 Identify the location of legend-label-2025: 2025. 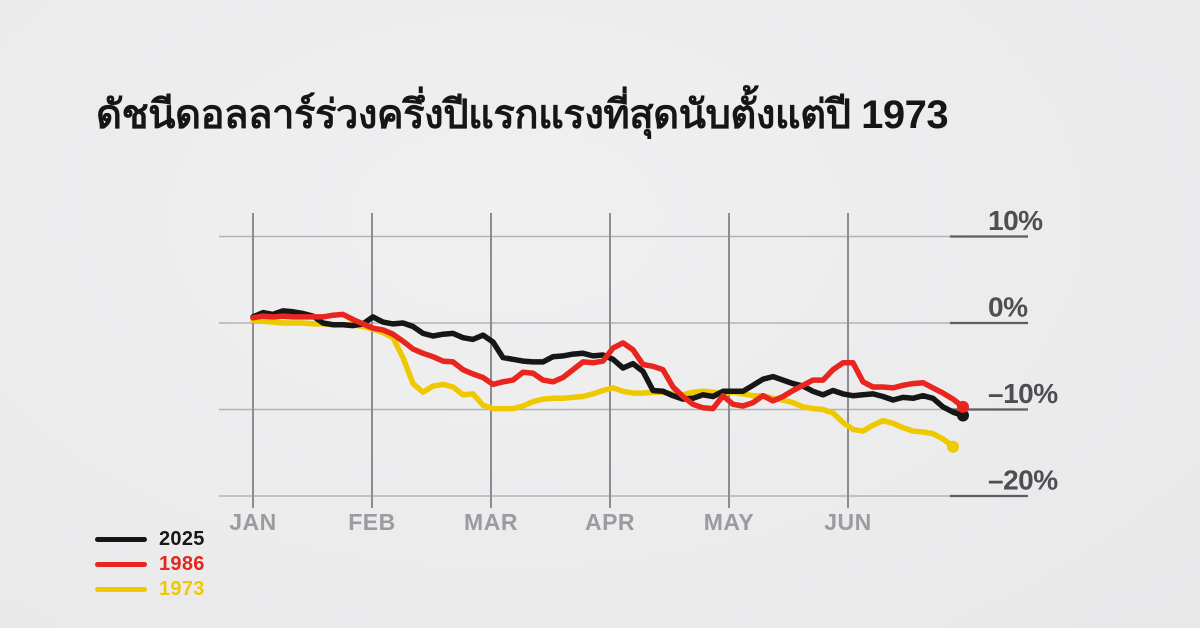
(182, 539).